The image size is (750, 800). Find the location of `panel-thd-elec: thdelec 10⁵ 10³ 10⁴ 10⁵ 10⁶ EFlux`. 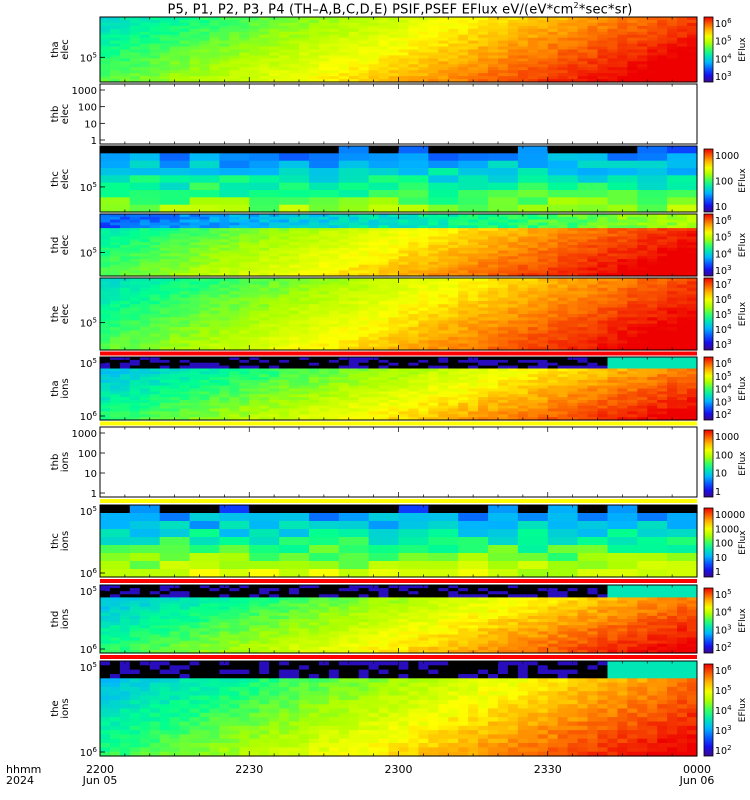

panel-thd-elec: thdelec 10⁵ 10³ 10⁴ 10⁵ 10⁶ EFlux is located at coordinates (399, 245).